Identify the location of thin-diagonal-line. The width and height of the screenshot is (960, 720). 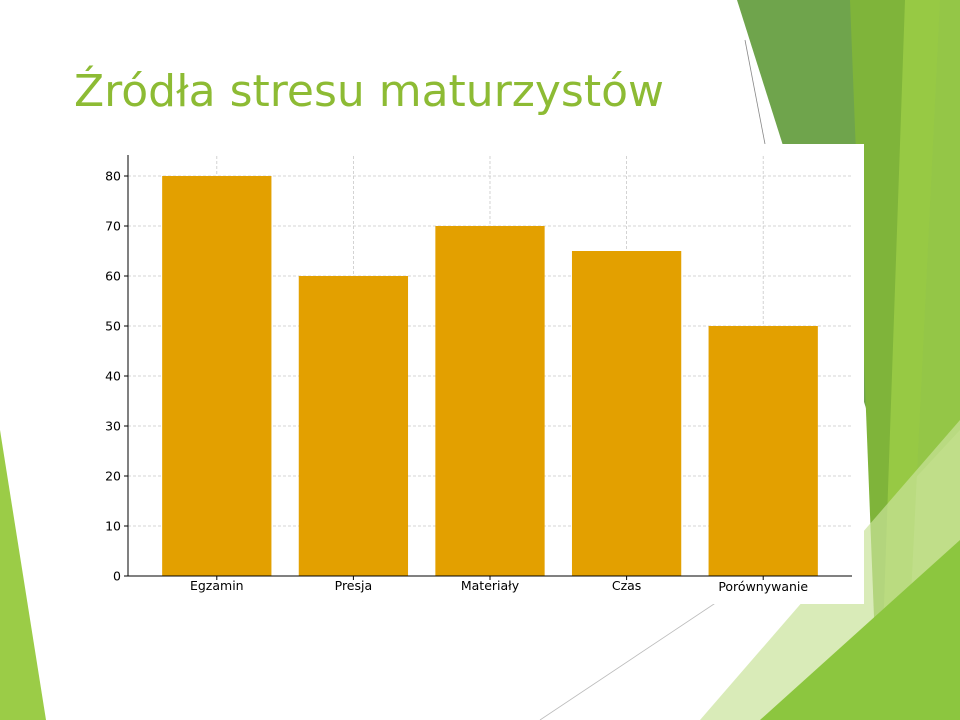
(630, 659).